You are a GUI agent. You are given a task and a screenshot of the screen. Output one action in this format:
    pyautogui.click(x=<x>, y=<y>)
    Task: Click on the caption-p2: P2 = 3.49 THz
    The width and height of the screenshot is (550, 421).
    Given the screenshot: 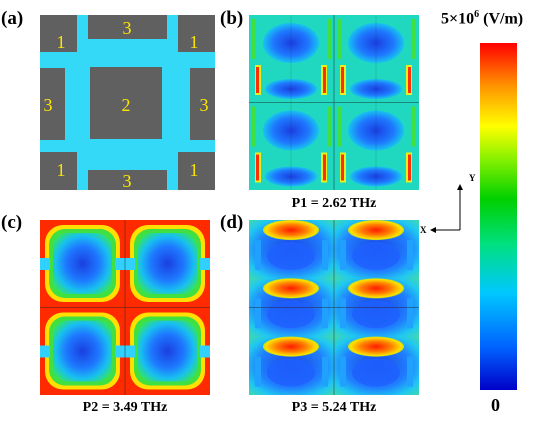 What is the action you would take?
    pyautogui.click(x=125, y=407)
    